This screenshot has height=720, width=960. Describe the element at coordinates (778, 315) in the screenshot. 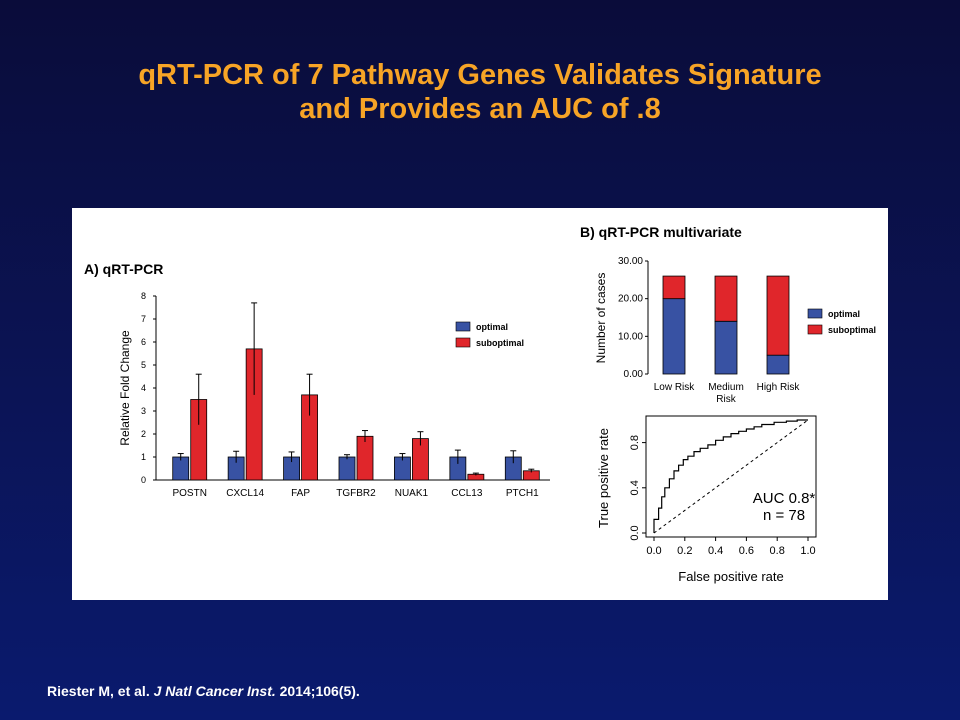

I see `stacked-bar-suboptimal-high-risk` at that location.